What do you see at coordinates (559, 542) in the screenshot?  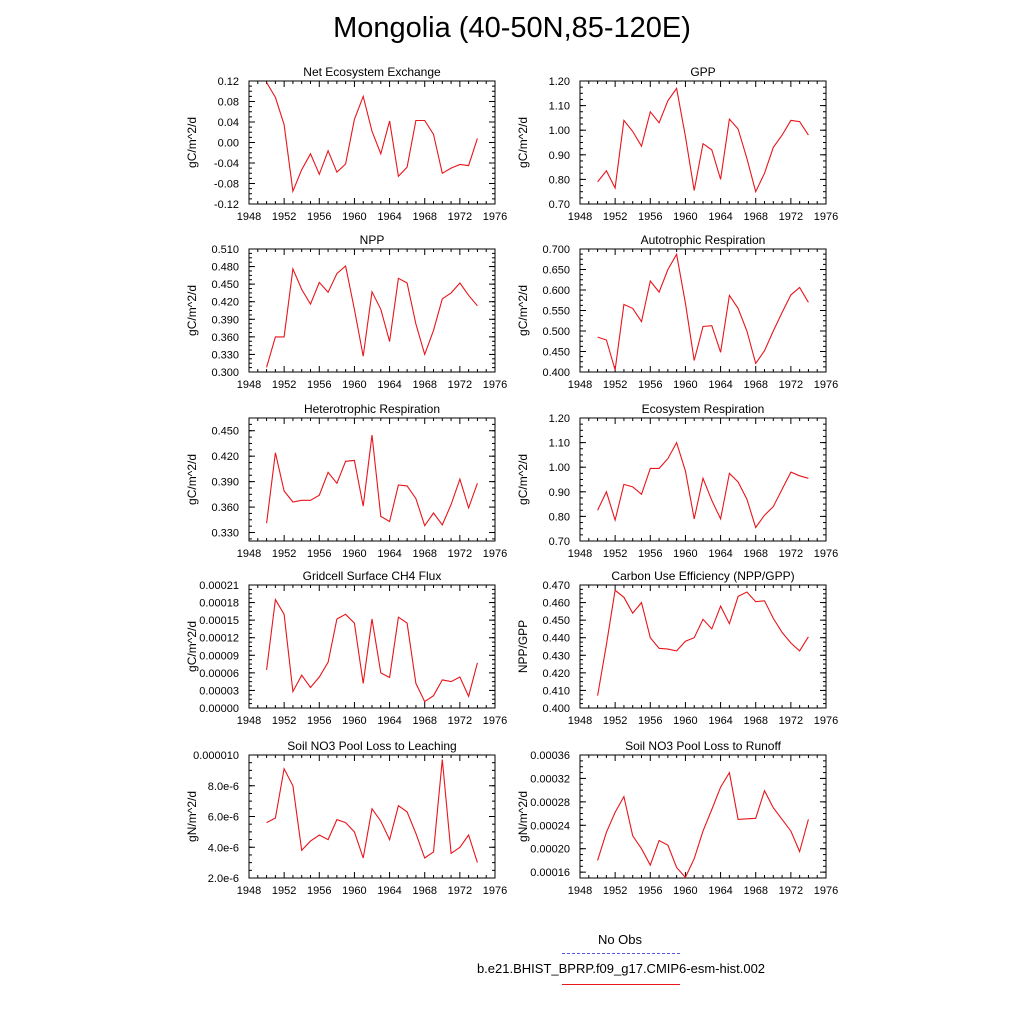 I see `y-tick-label: 0.70` at bounding box center [559, 542].